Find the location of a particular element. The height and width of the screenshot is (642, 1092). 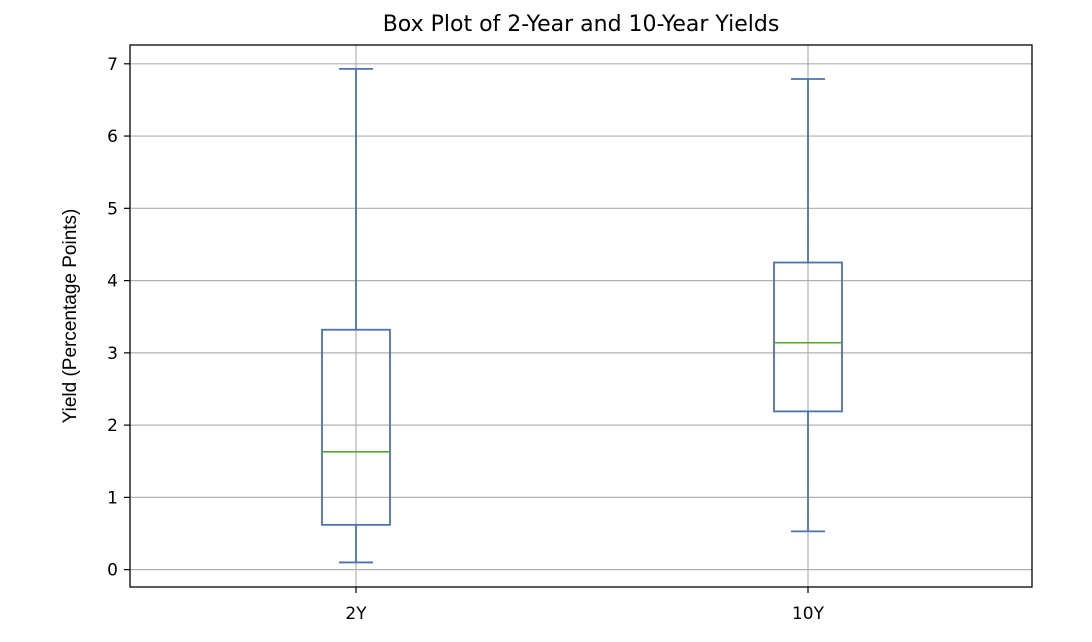

y-tick-label: 5 is located at coordinates (112, 209).